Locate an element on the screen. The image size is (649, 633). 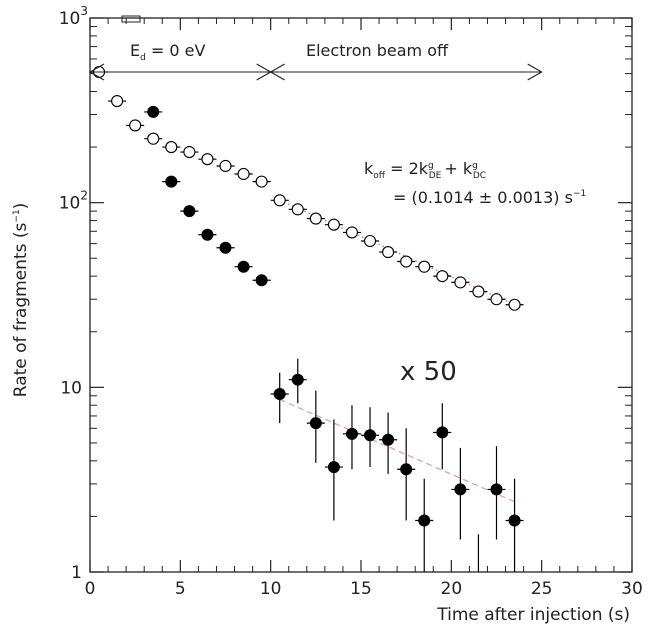
x-tick-label: 25 is located at coordinates (542, 589).